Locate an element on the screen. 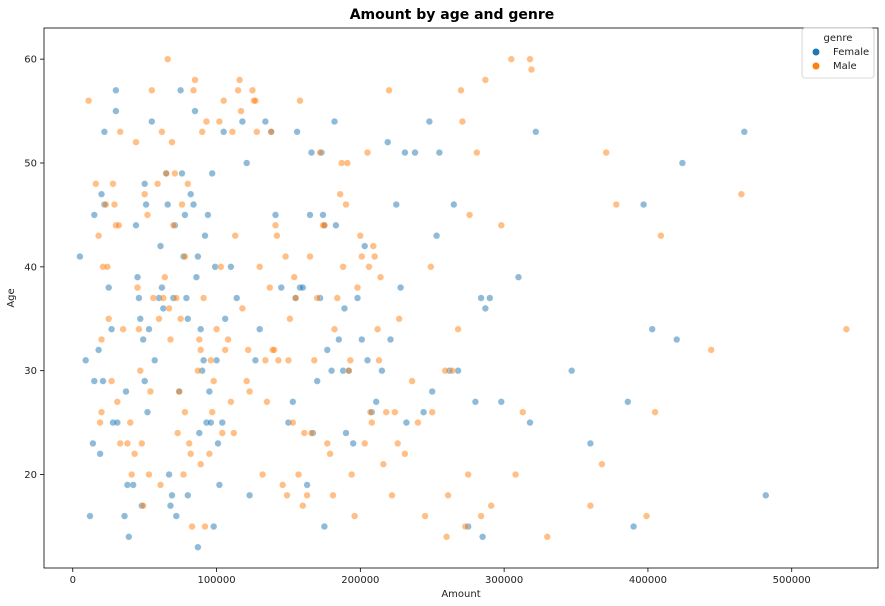  x-axis: 0 100000 200000 300000 400000 500000 is located at coordinates (440, 577).